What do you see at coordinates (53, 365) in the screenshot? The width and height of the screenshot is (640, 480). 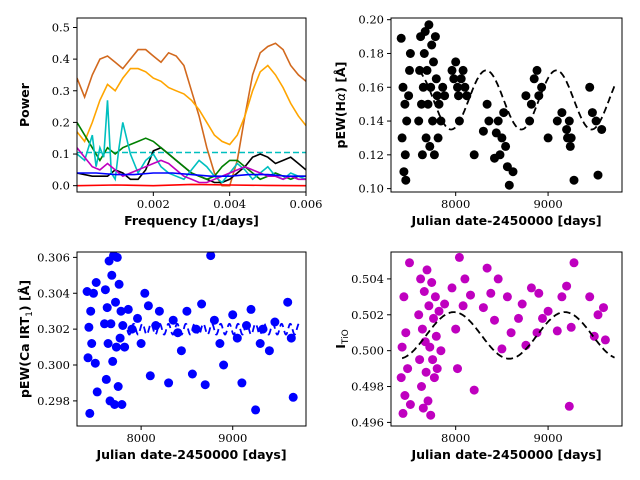 I see `y-tick-label: 0.300` at bounding box center [53, 365].